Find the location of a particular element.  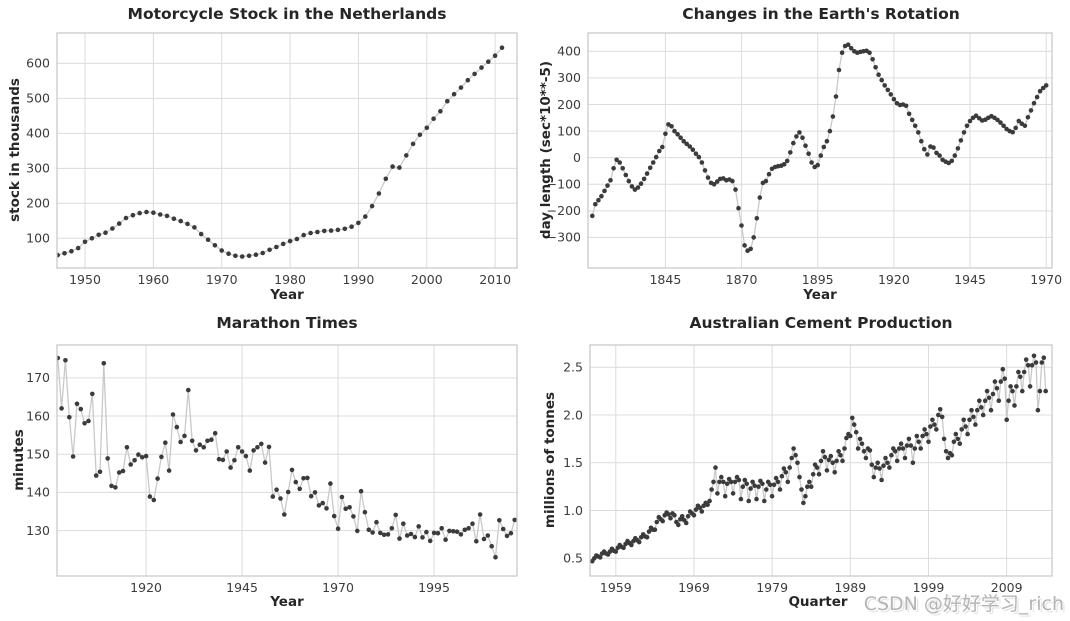

x-tick-label: 1845 is located at coordinates (665, 279).